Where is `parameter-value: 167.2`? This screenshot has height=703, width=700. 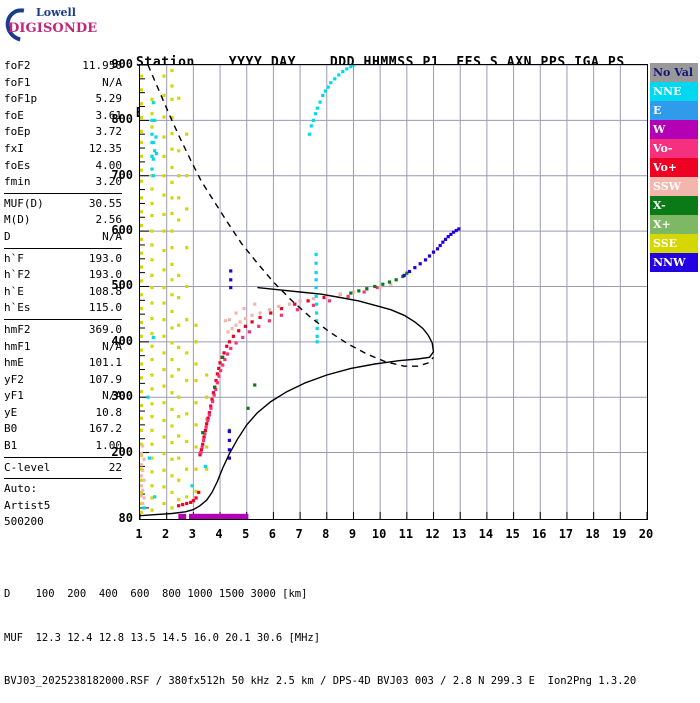 parameter-value: 167.2 is located at coordinates (105, 429).